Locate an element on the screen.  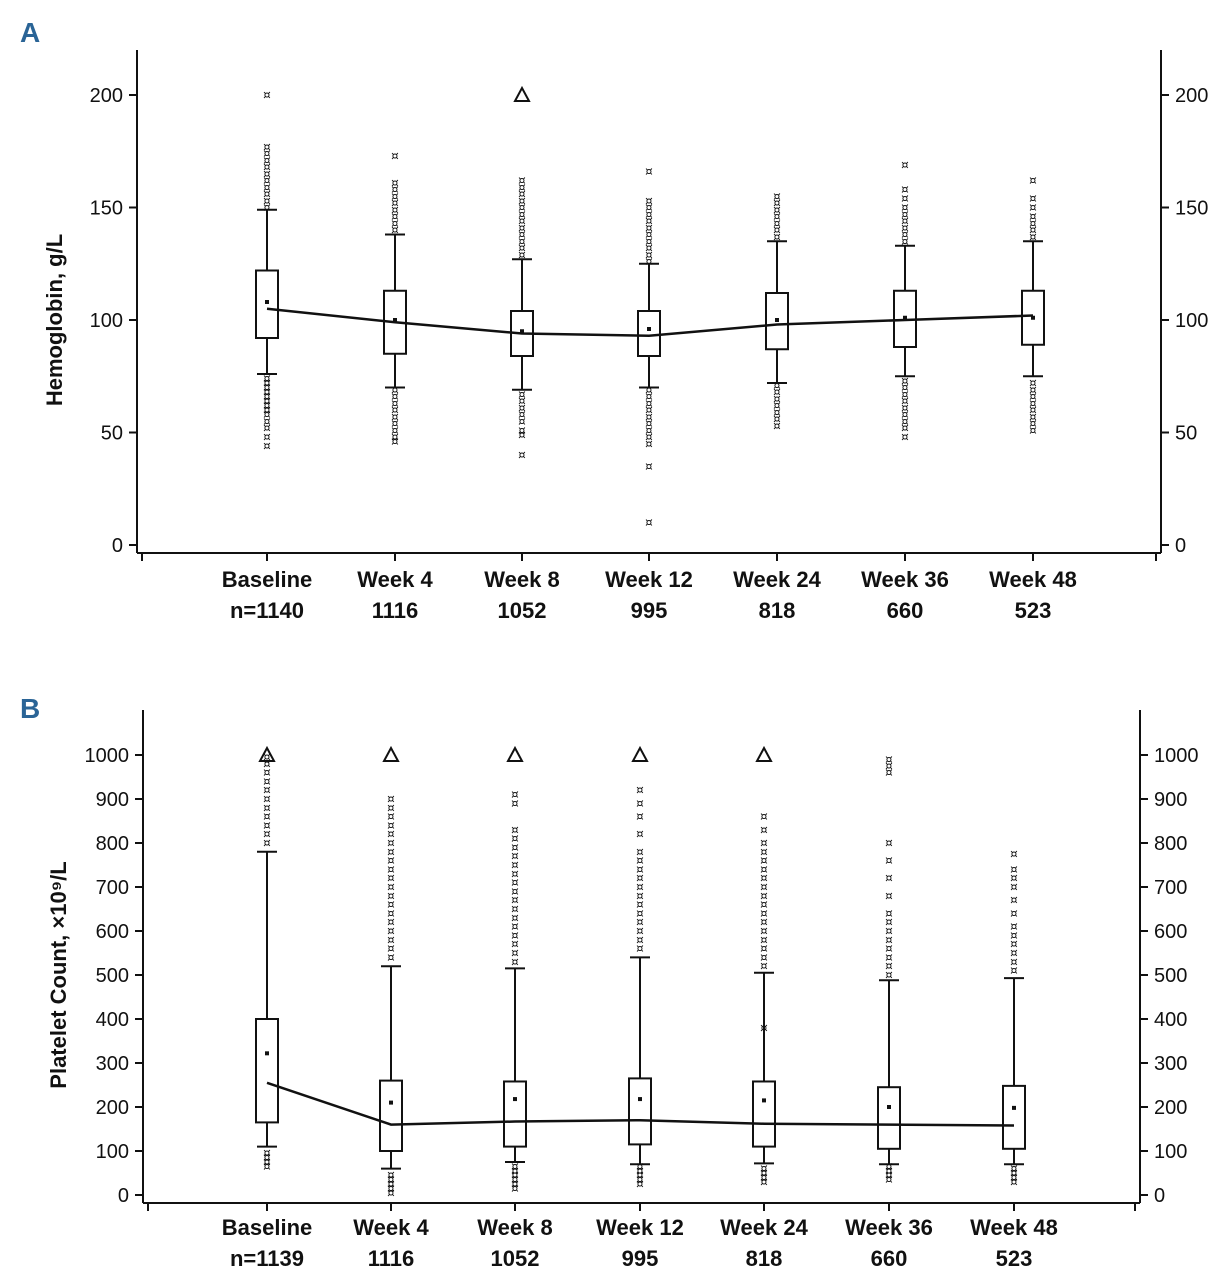
box-5: ¤¤¤¤¤¤¤¤¤¤¤¤¤¤¤¤¤¤¤ is located at coordinates (889, 969).